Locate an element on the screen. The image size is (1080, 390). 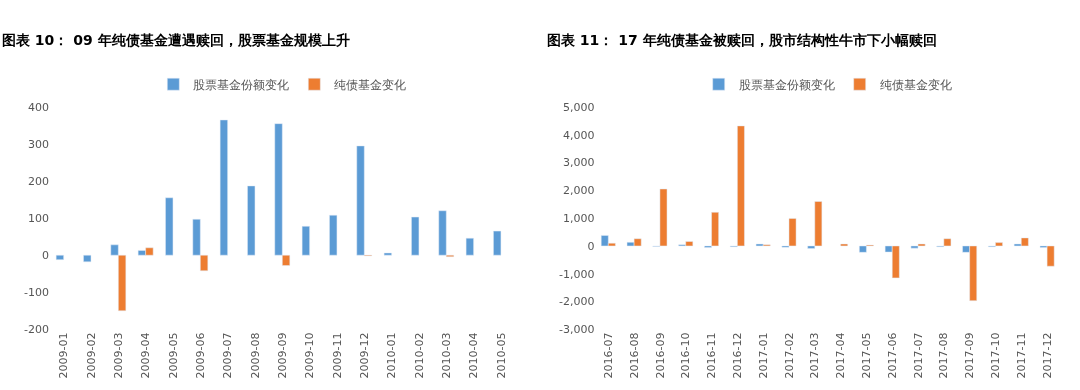
x-tick-label: 2016-10 is located at coordinates (686, 355).